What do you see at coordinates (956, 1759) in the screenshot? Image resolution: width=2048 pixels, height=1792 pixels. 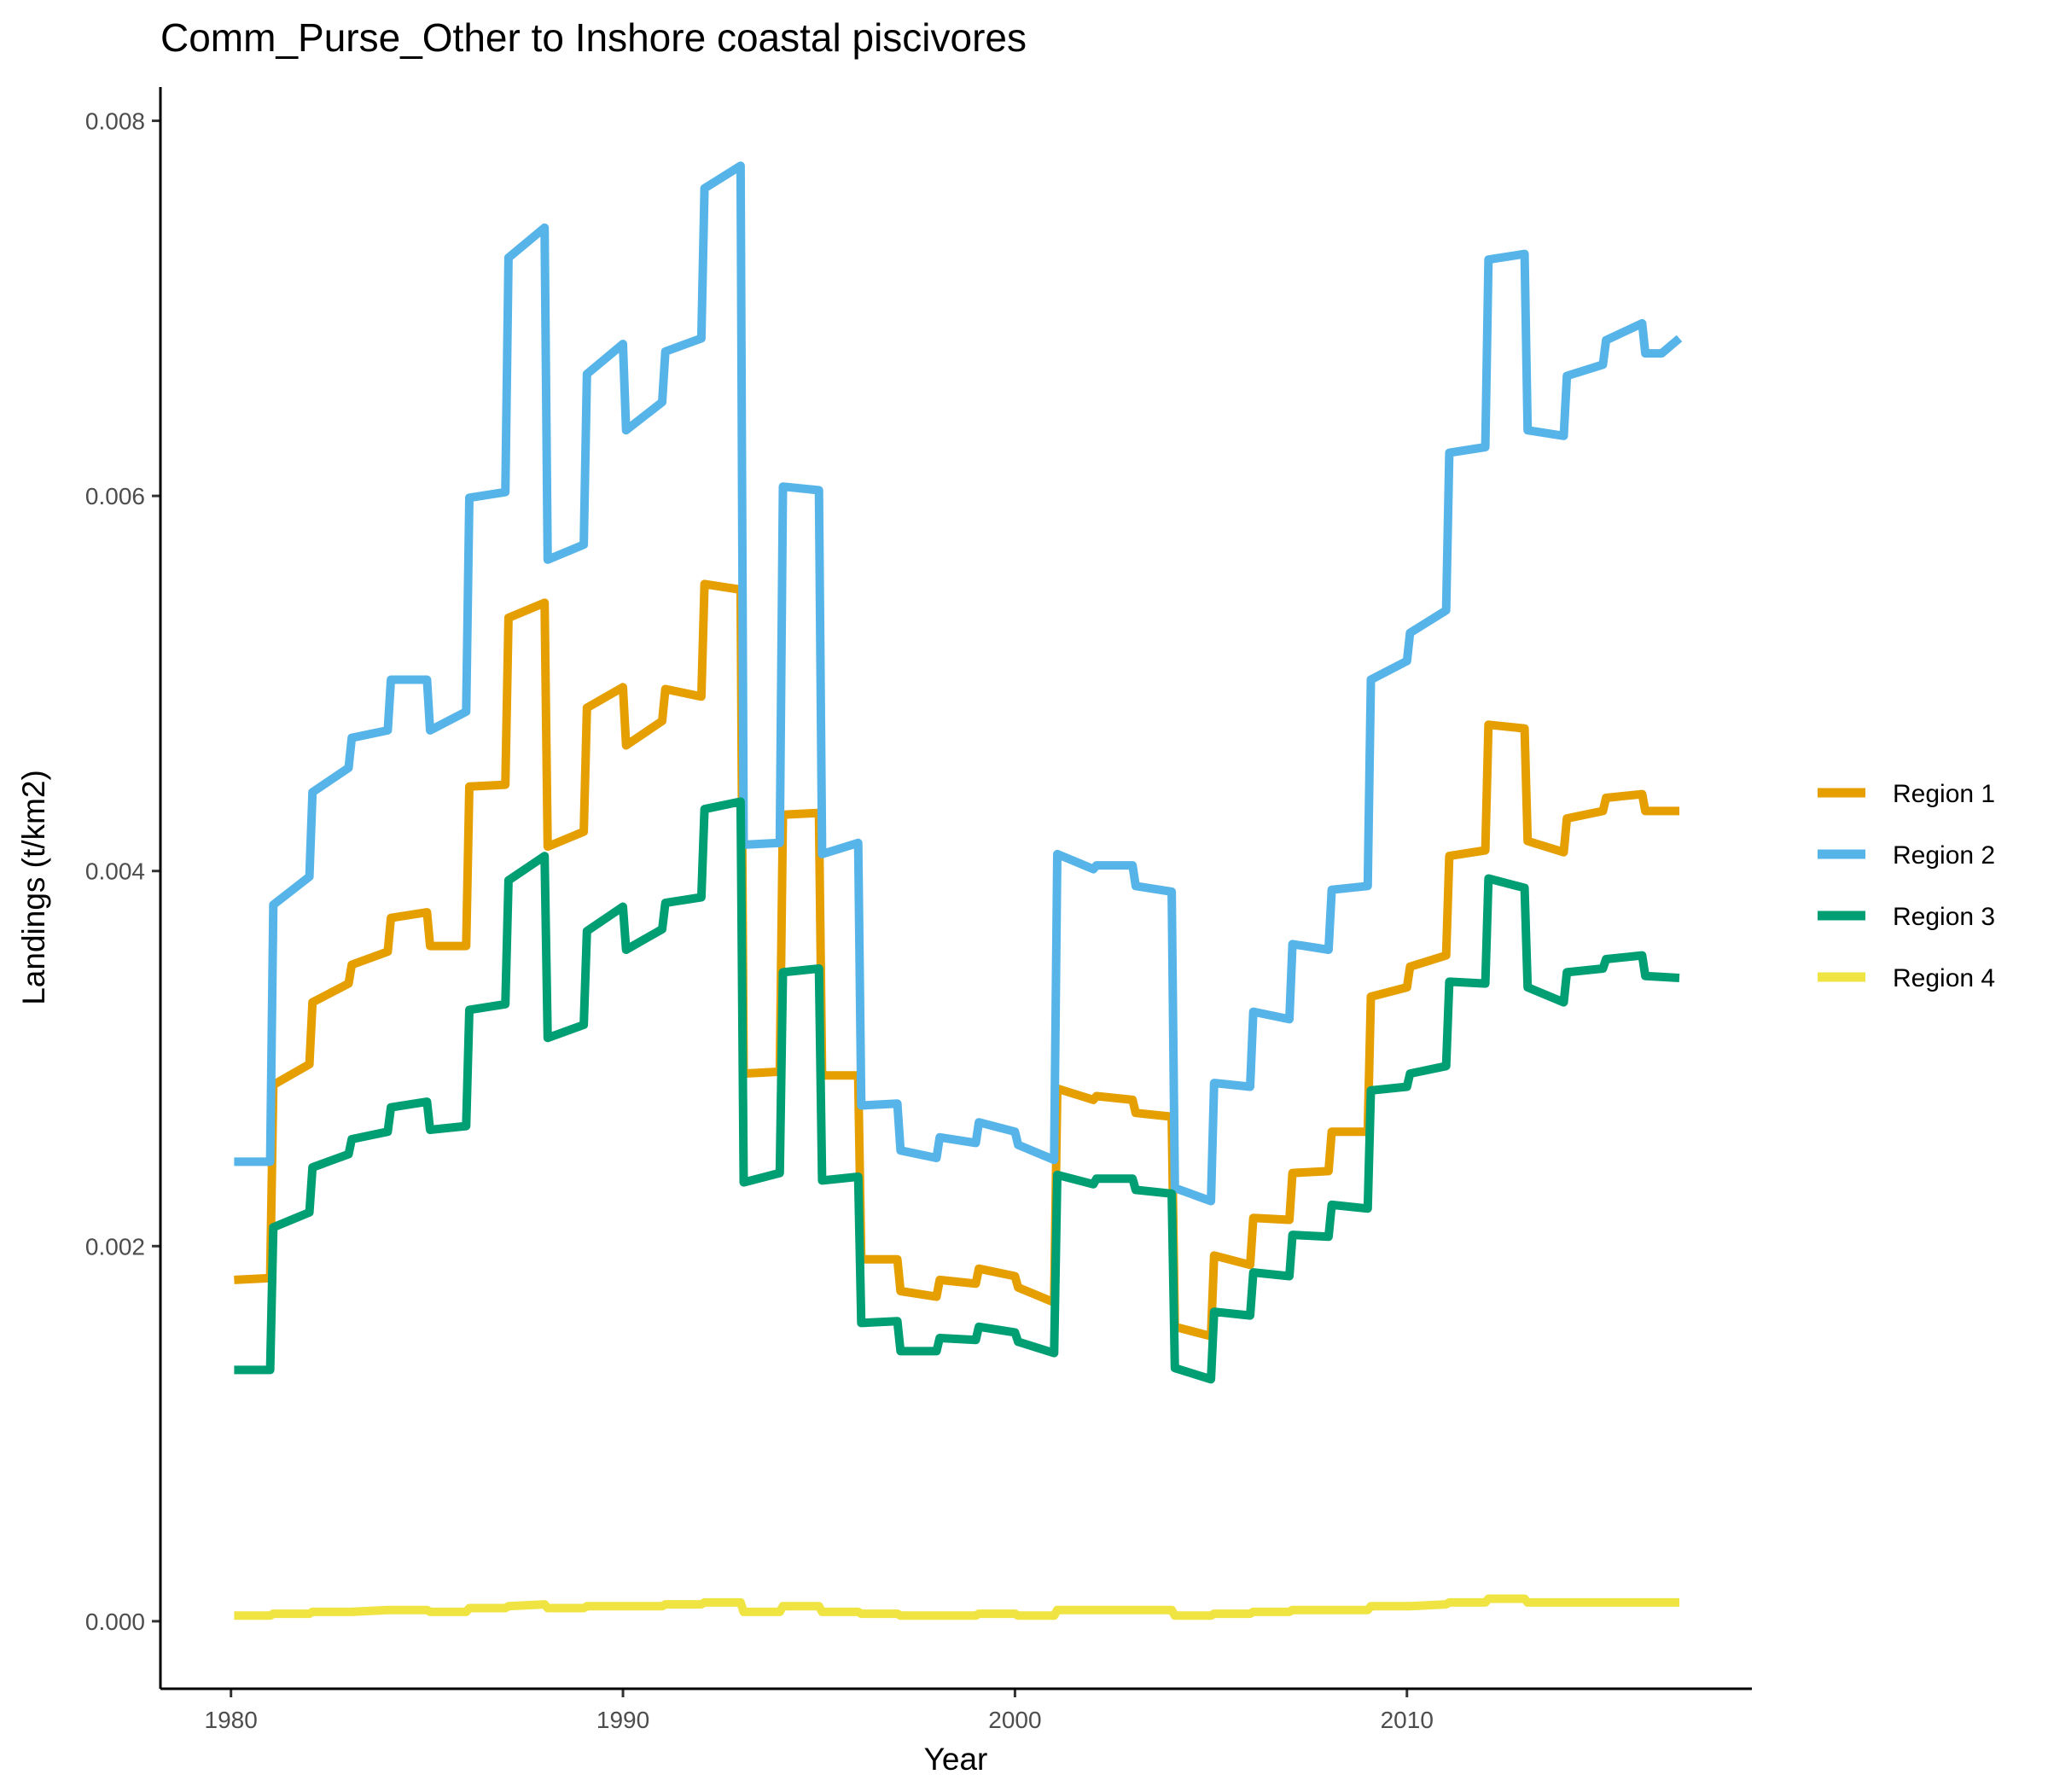 I see `x-axis-title: Year` at bounding box center [956, 1759].